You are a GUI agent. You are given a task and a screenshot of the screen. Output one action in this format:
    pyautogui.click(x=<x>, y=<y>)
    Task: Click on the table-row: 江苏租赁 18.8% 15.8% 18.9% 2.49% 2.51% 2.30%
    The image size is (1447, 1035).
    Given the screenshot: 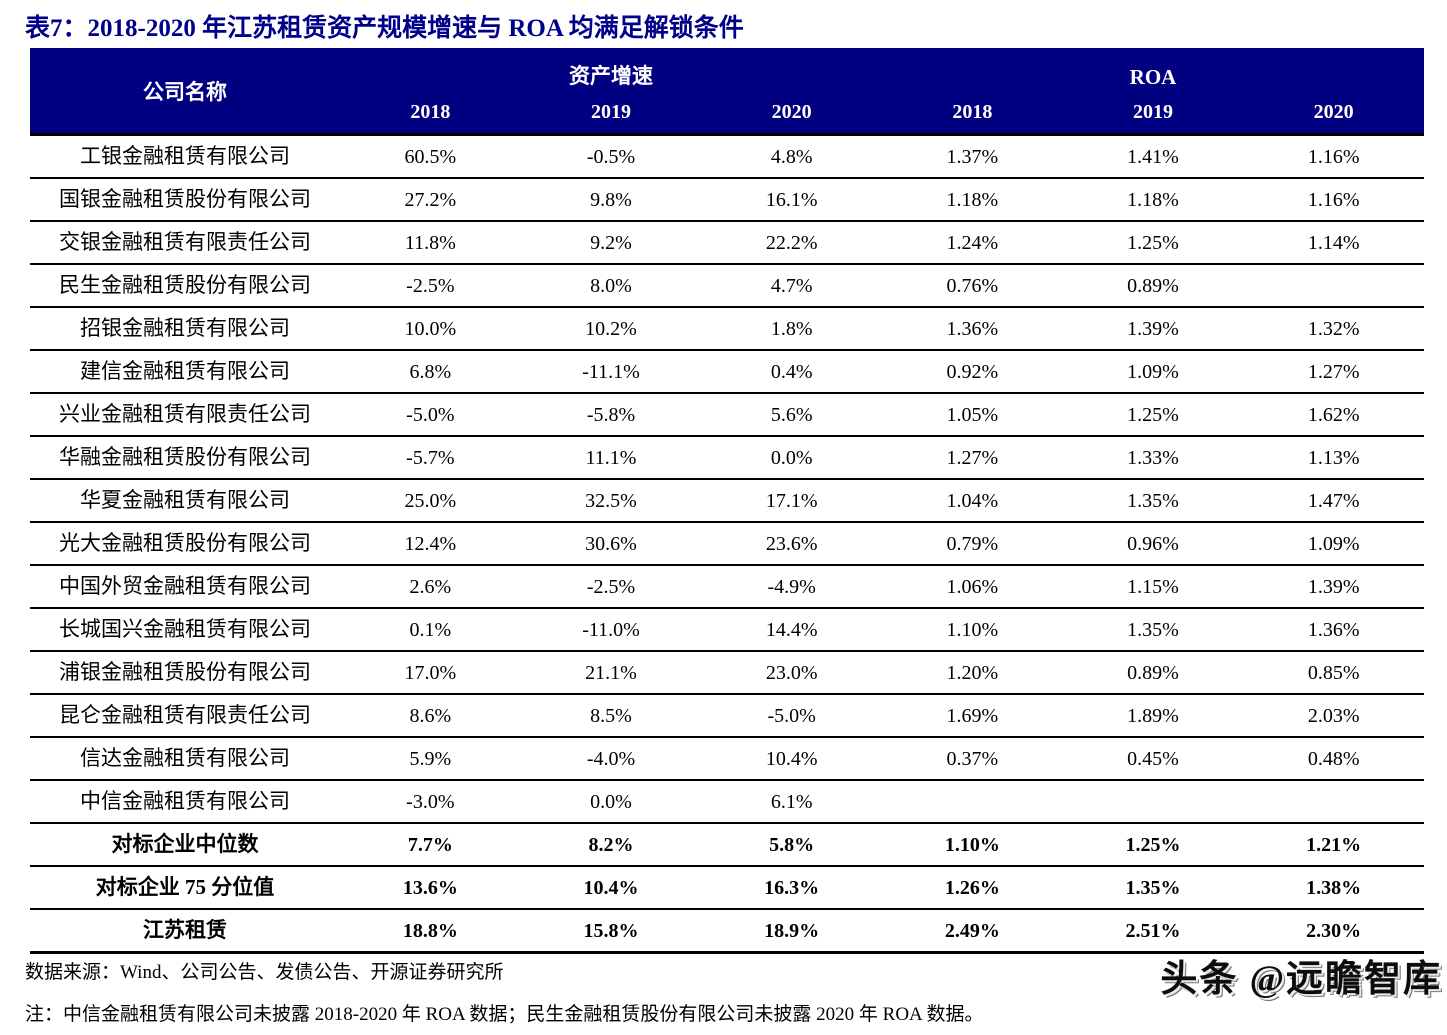 What is the action you would take?
    pyautogui.click(x=727, y=932)
    